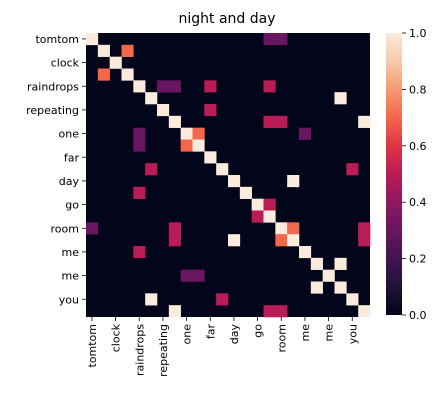  I want to click on x-tick-label: raindrops, so click(139, 350).